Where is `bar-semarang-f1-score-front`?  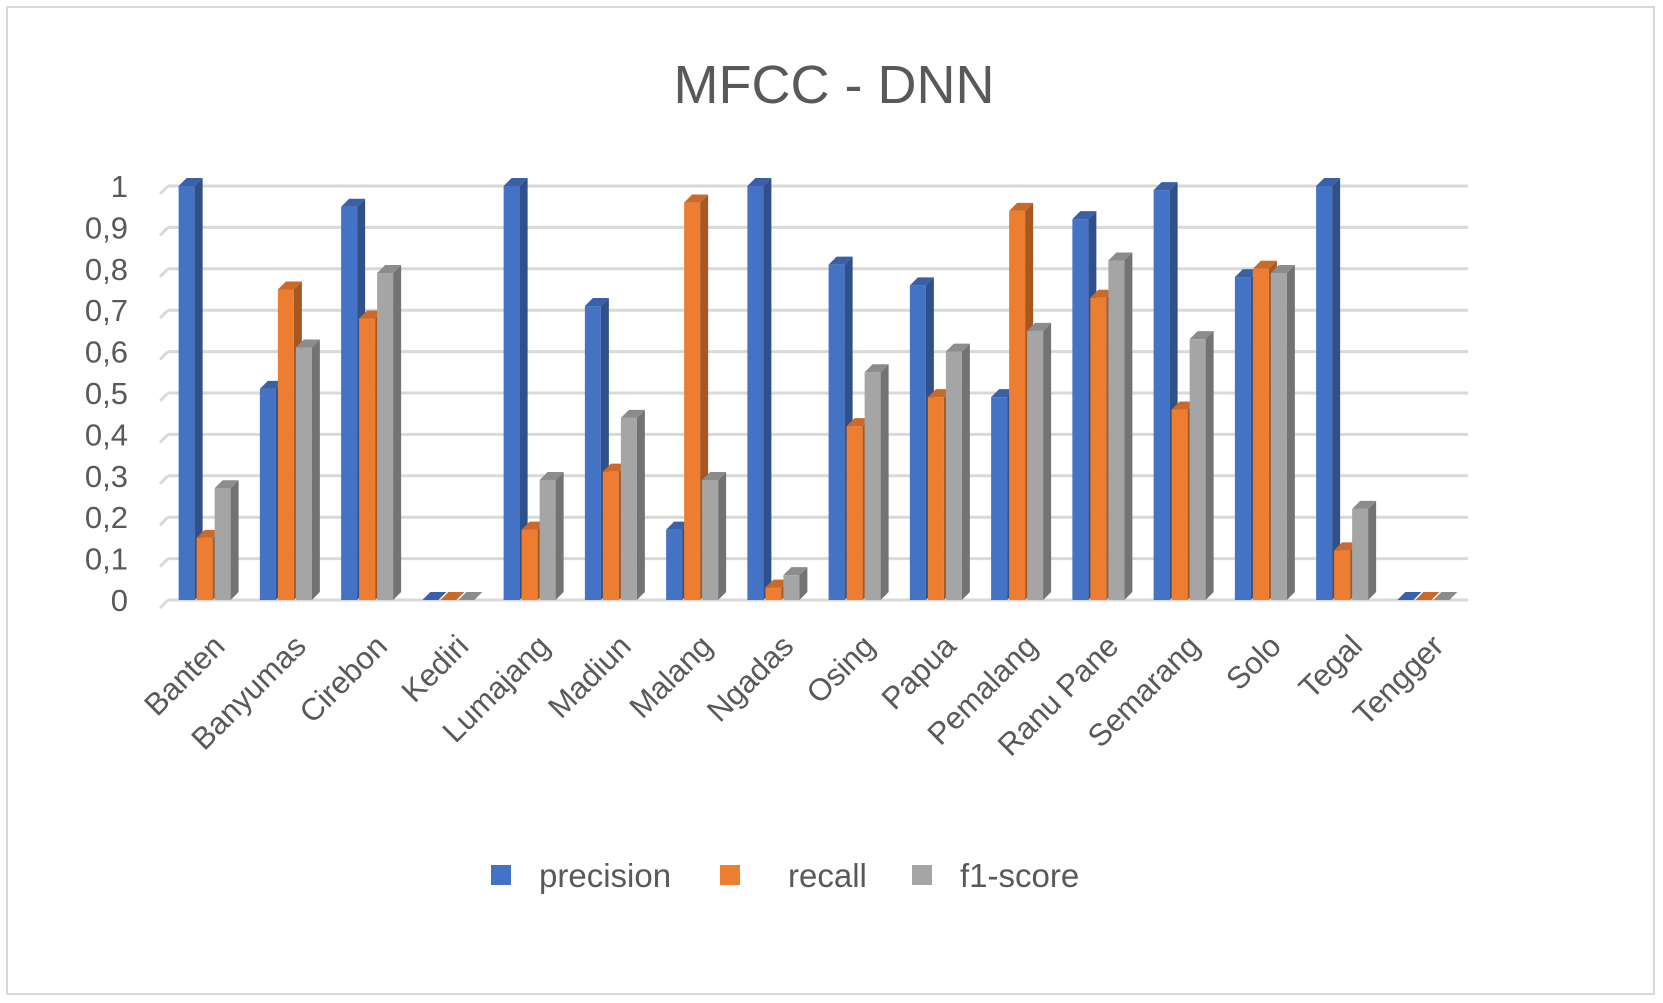 bar-semarang-f1-score-front is located at coordinates (1197, 469).